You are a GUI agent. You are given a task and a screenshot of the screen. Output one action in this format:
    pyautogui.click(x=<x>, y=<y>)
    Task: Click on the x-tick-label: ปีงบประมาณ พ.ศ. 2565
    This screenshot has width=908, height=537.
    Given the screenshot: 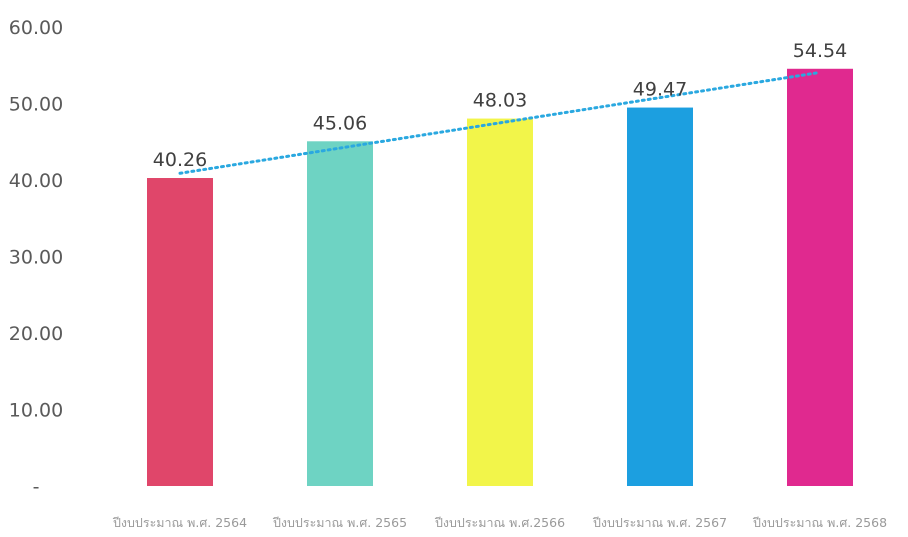 What is the action you would take?
    pyautogui.click(x=340, y=522)
    